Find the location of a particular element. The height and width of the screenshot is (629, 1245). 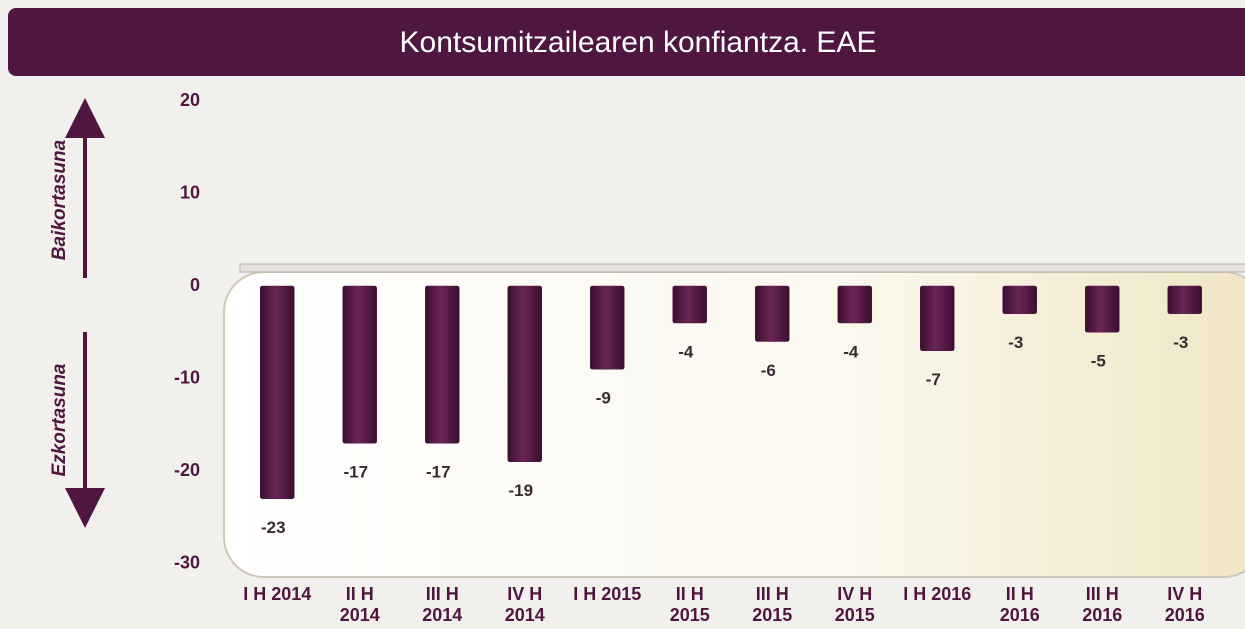

y-tick-label: -10 is located at coordinates (187, 377).